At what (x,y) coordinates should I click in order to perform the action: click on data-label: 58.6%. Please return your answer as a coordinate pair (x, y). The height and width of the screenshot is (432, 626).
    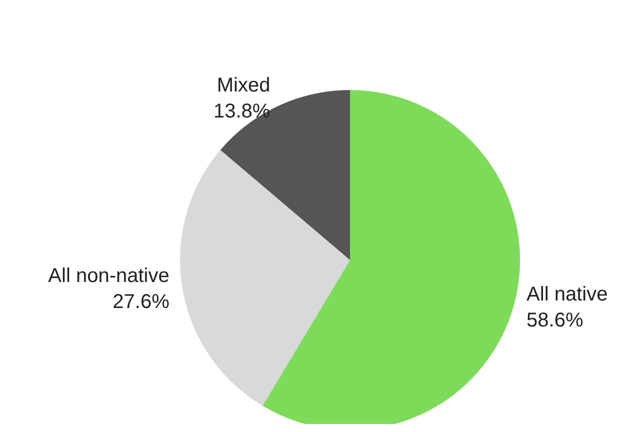
    Looking at the image, I should click on (555, 321).